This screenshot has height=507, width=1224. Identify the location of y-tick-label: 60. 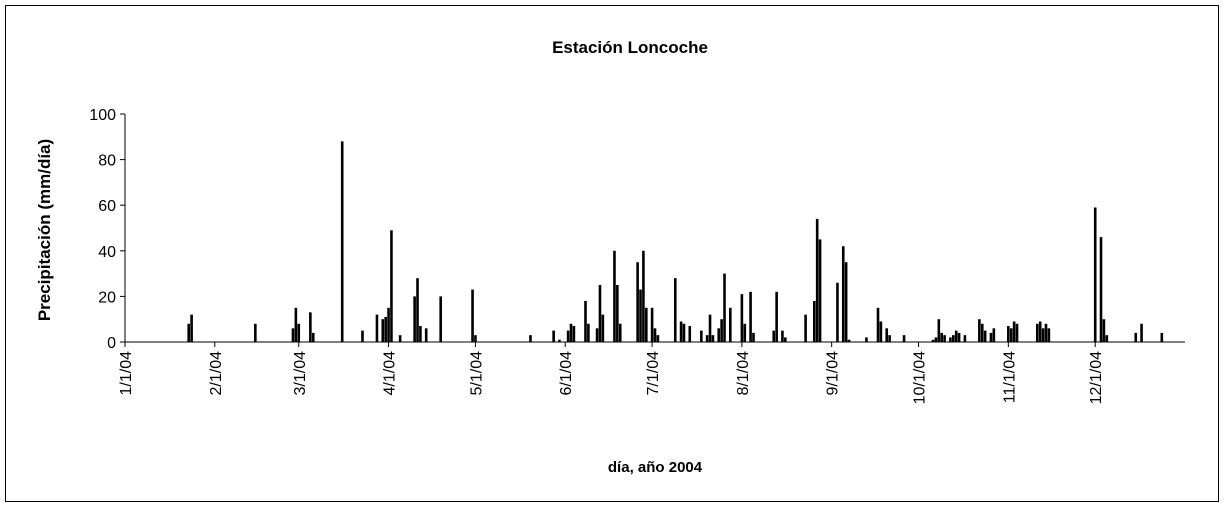
(107, 206).